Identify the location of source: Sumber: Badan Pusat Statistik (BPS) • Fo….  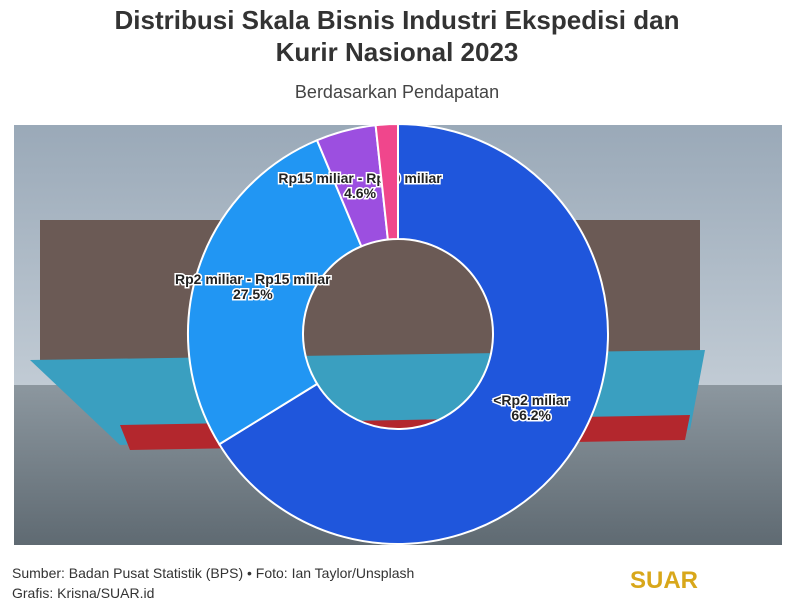
(213, 573).